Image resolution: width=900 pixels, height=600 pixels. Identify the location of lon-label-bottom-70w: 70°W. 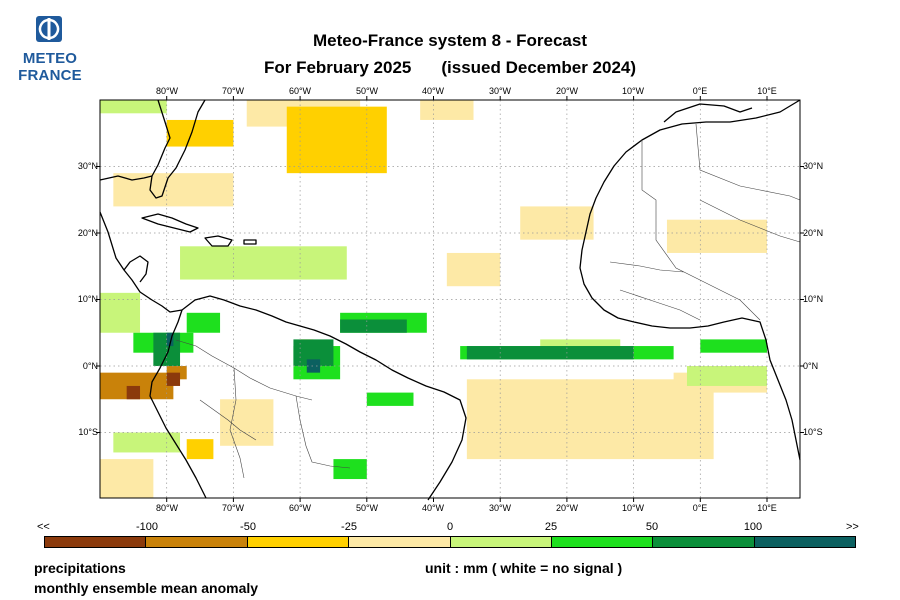
(233, 508).